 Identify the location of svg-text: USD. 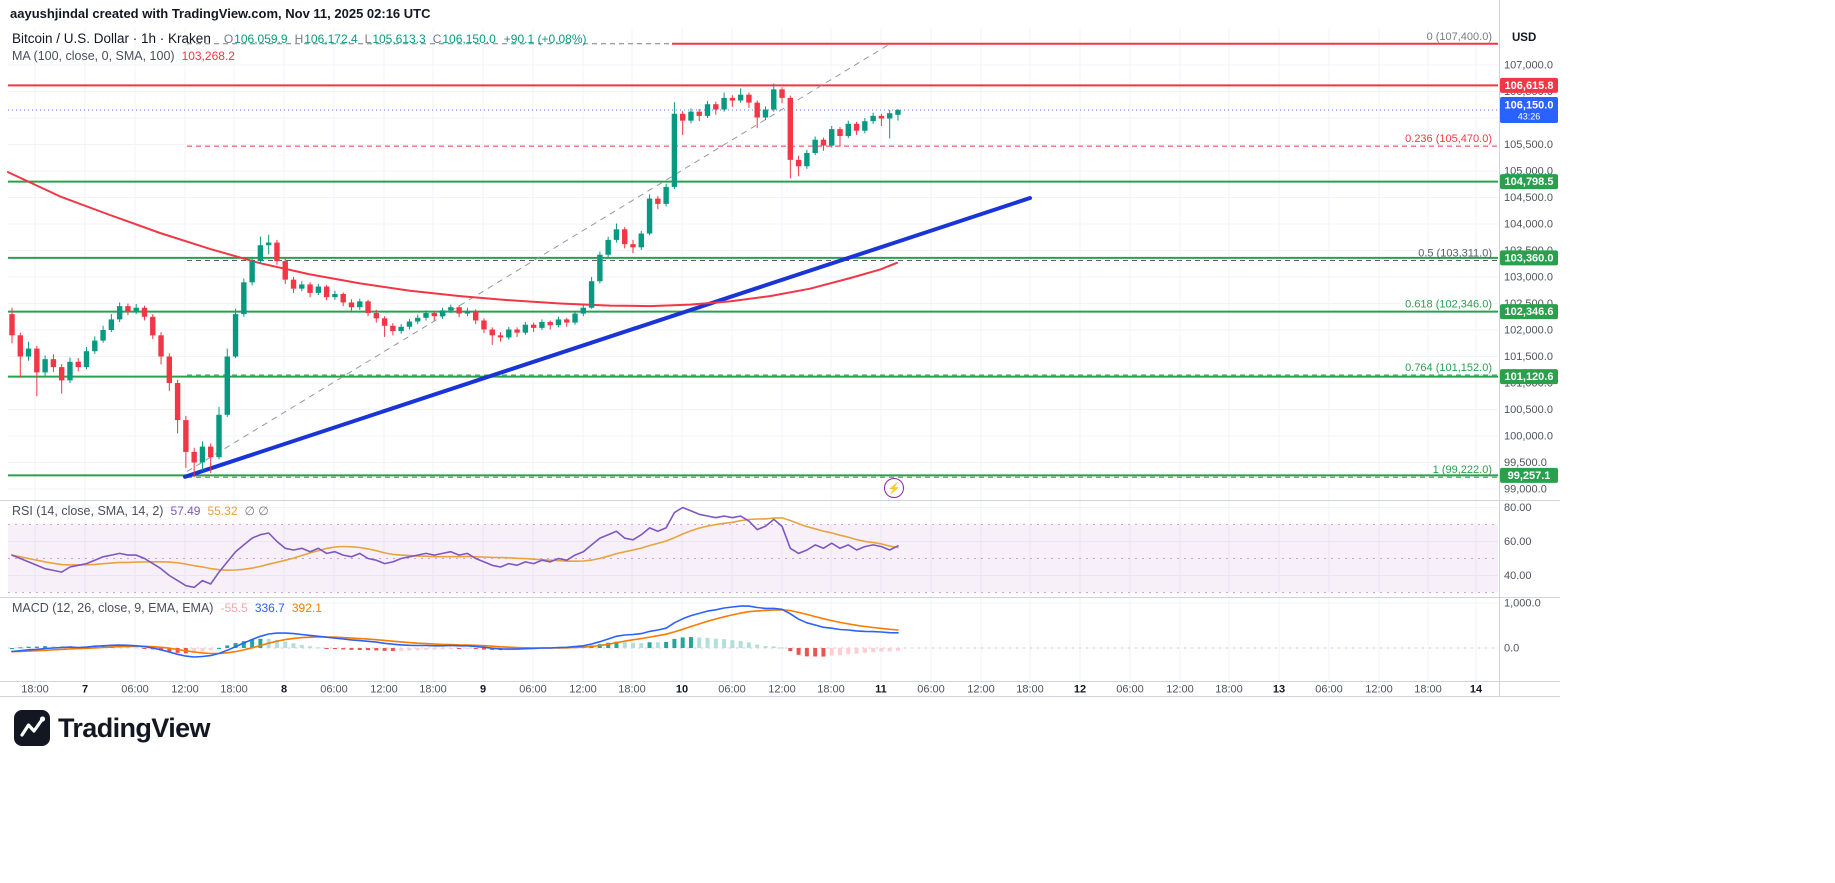
(1524, 38).